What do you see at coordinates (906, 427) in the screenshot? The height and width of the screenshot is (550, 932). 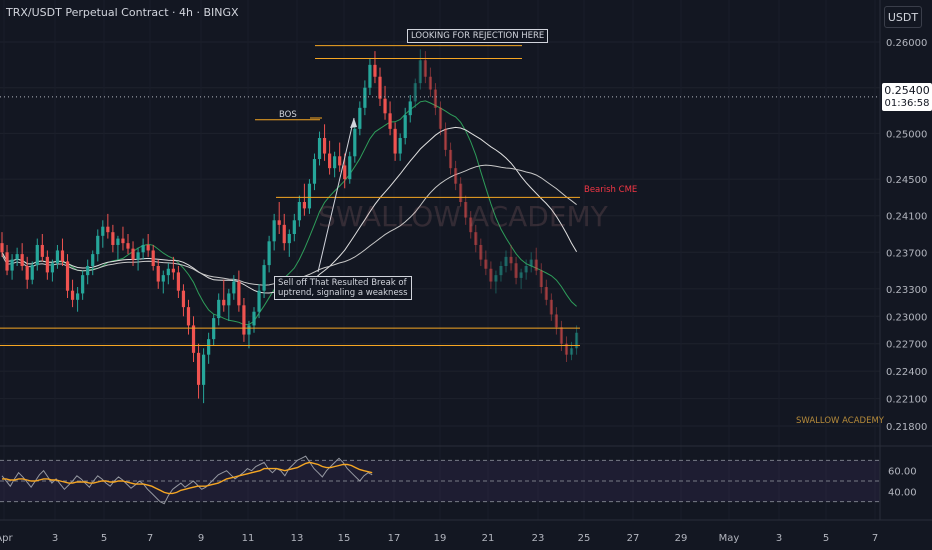 I see `y-tick-label: 0.21800` at bounding box center [906, 427].